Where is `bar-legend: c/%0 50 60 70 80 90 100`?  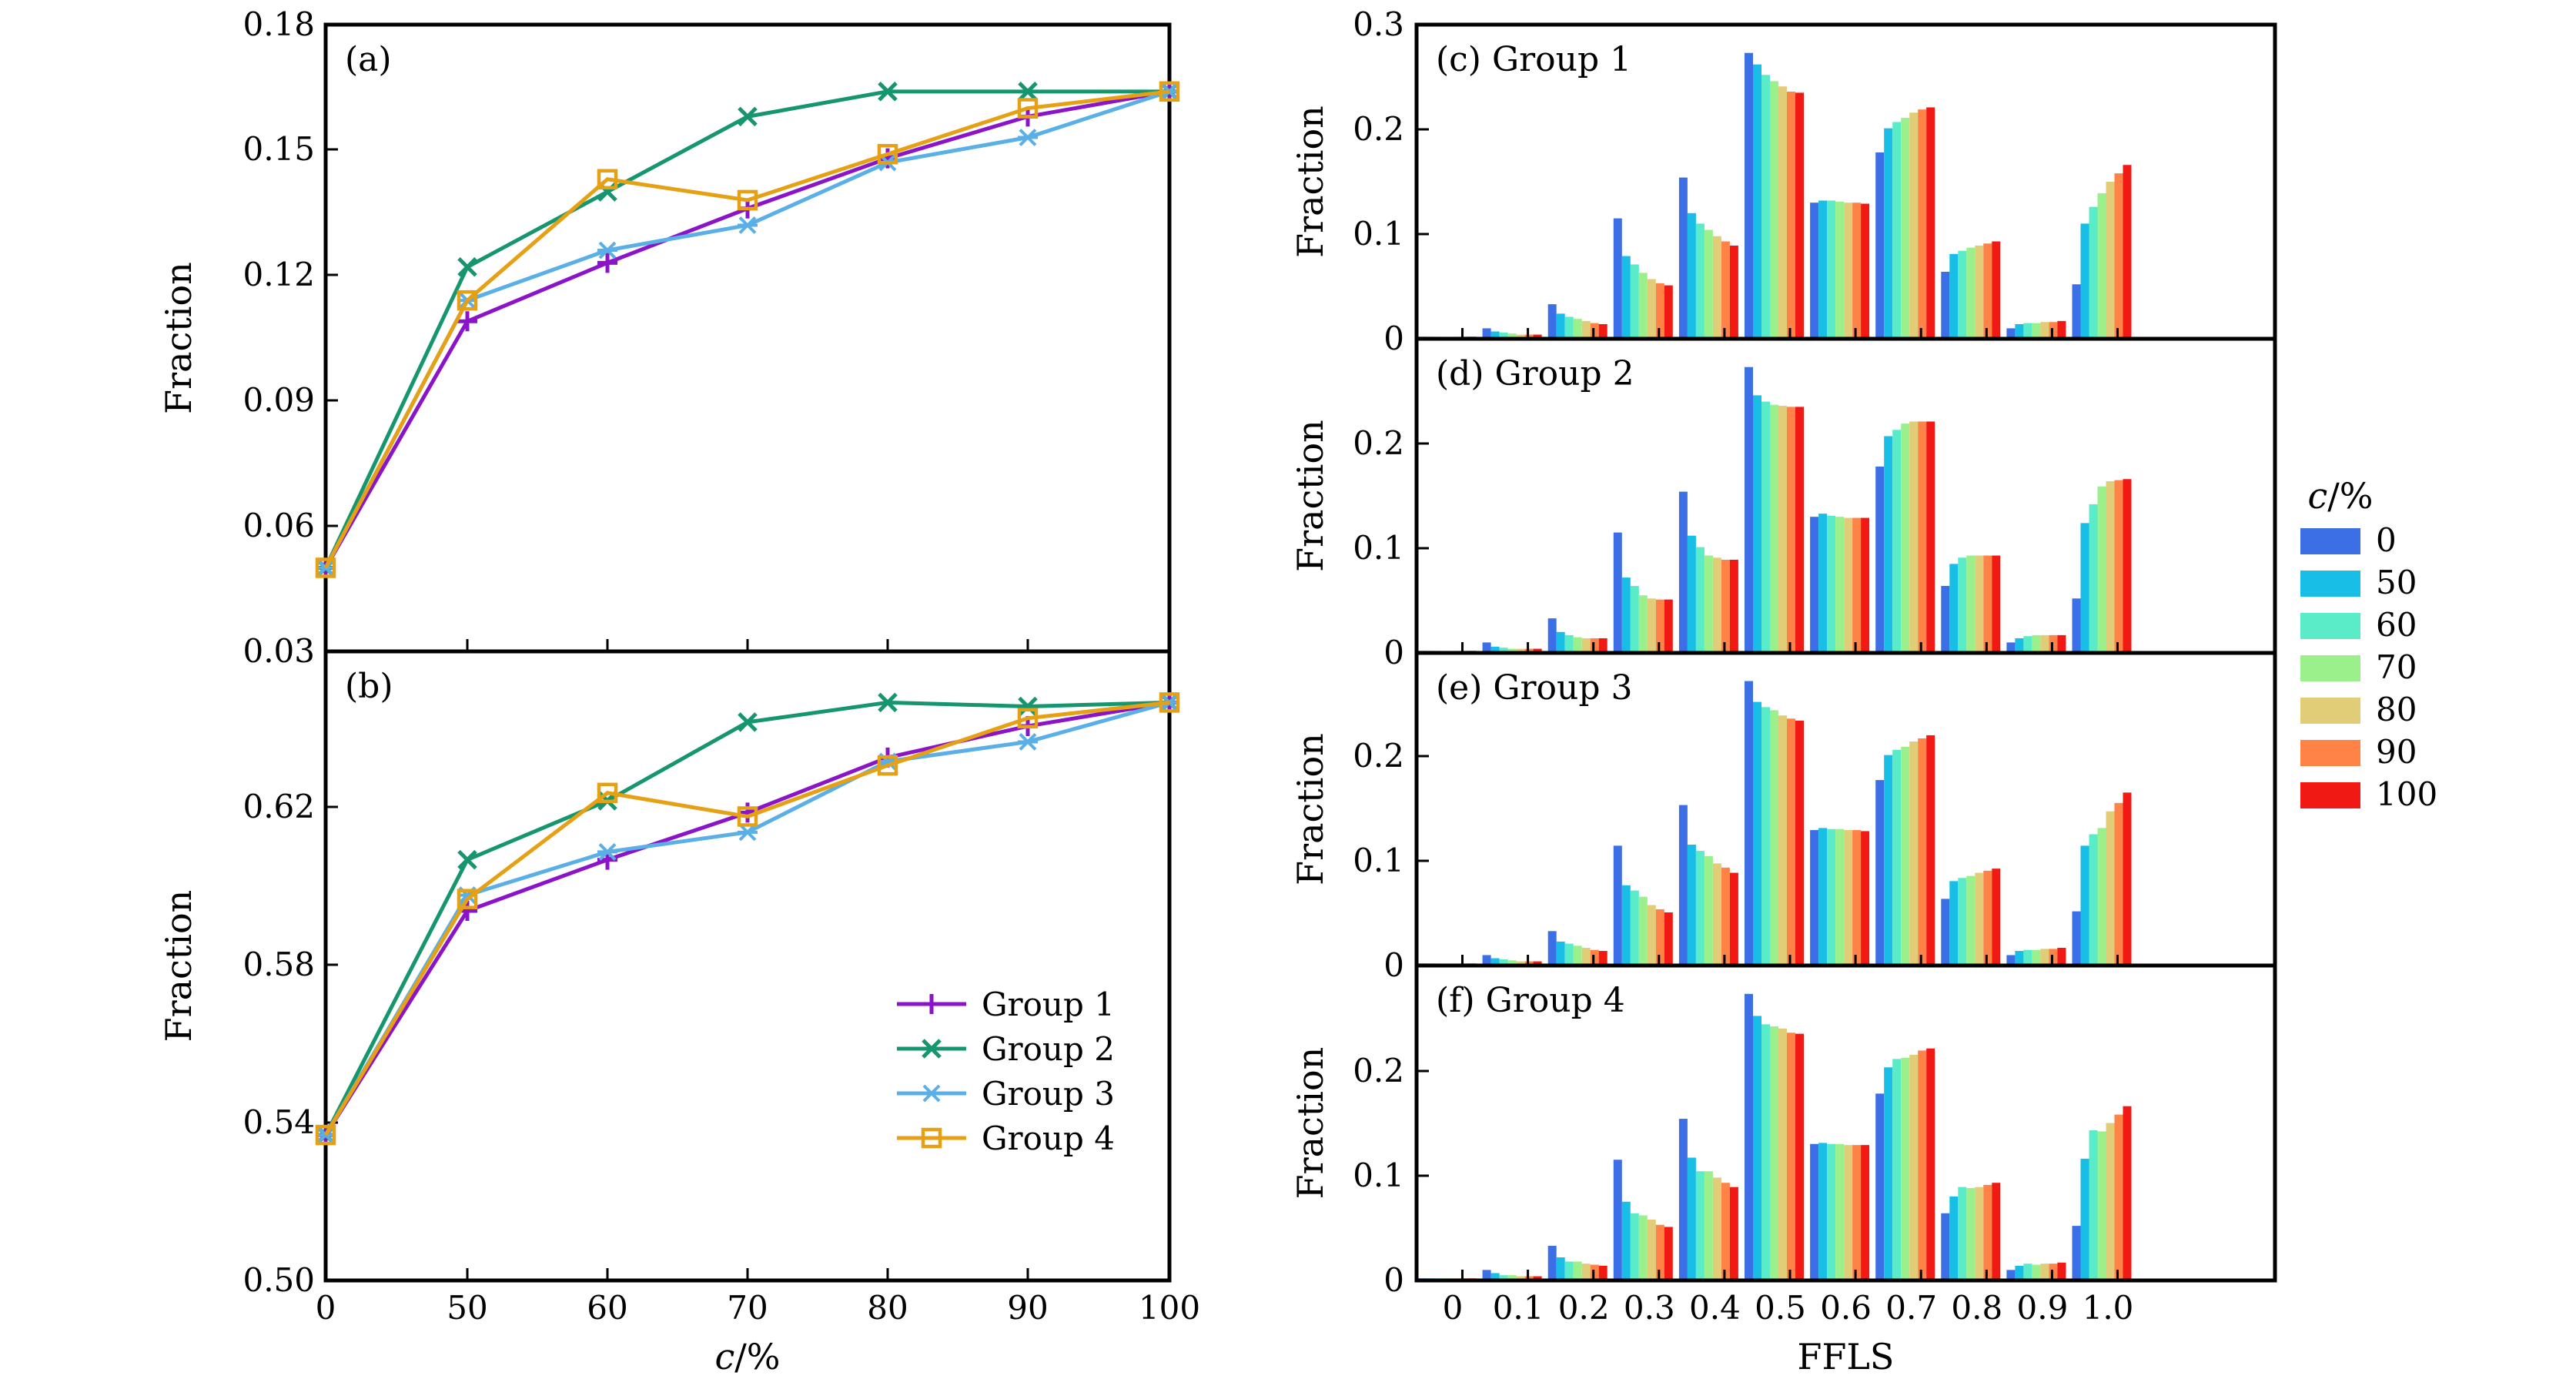 bar-legend: c/%0 50 60 70 80 90 100 is located at coordinates (2368, 644).